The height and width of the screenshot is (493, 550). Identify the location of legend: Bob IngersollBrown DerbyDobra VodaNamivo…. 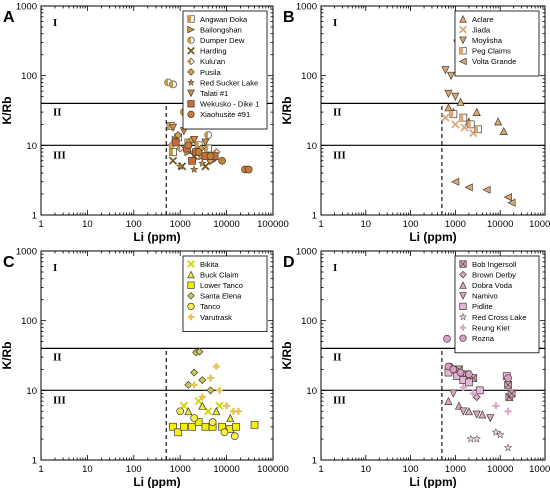
(497, 304).